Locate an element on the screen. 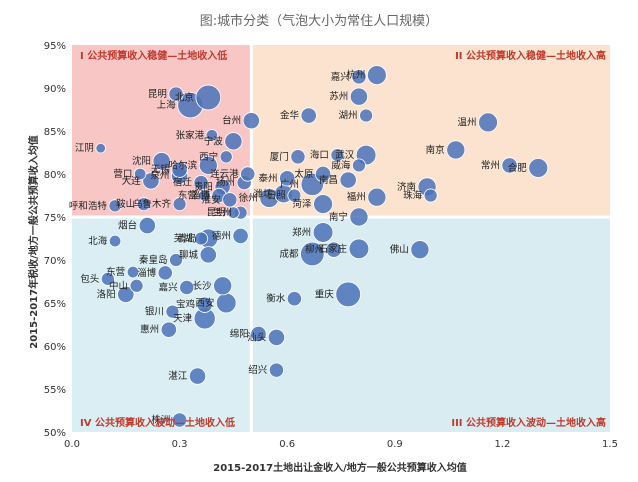  x-axis-label: 2015-2017土地出让金收入/地方一般公共预算收入均值 is located at coordinates (339, 467).